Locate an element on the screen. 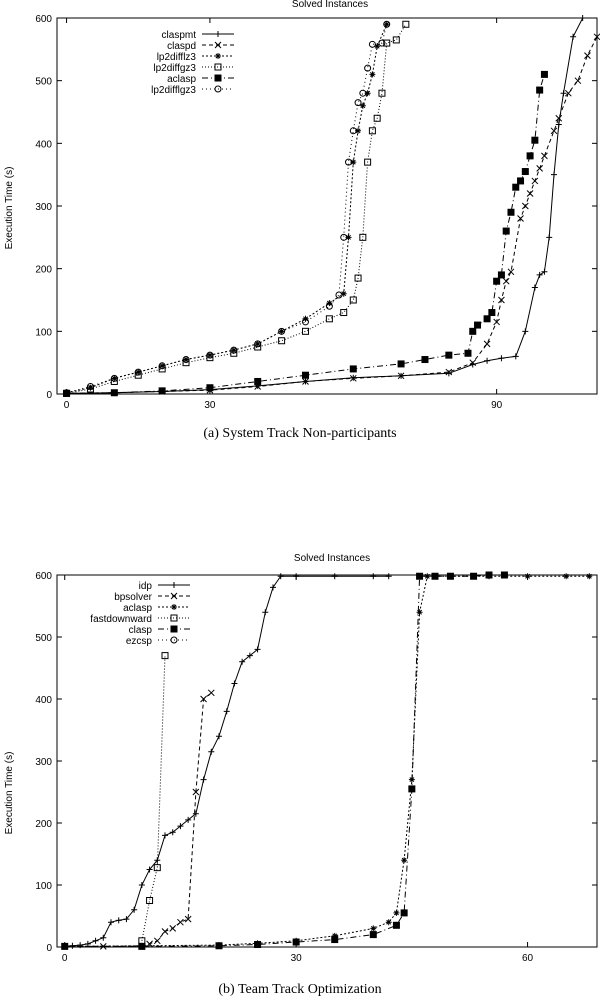 This screenshot has width=600, height=1006. legend-label: idp is located at coordinates (146, 586).